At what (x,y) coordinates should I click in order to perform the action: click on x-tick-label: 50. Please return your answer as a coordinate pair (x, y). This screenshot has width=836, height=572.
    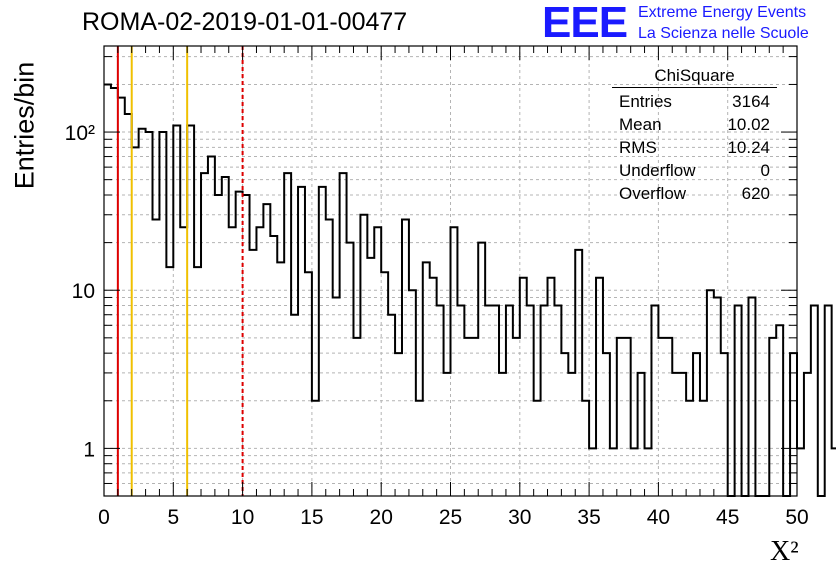
    Looking at the image, I should click on (796, 517).